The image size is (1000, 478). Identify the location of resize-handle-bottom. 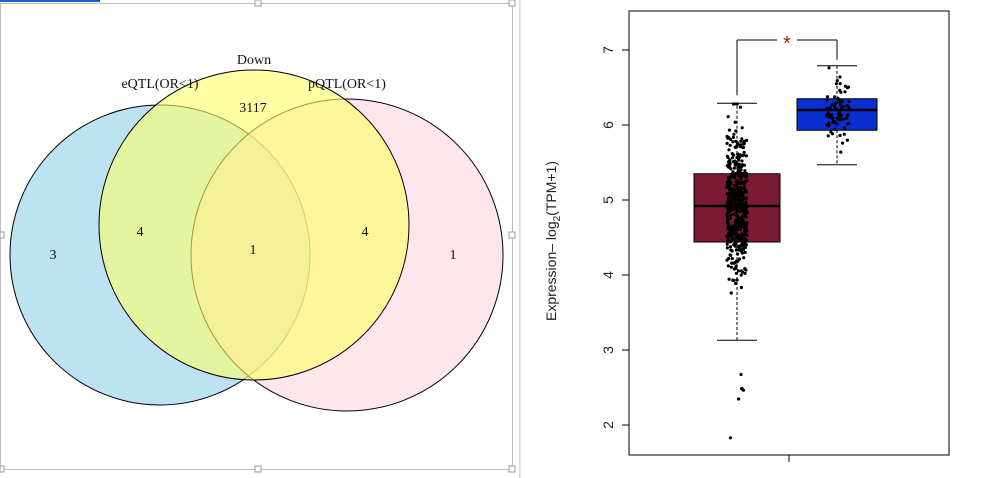
(258, 469).